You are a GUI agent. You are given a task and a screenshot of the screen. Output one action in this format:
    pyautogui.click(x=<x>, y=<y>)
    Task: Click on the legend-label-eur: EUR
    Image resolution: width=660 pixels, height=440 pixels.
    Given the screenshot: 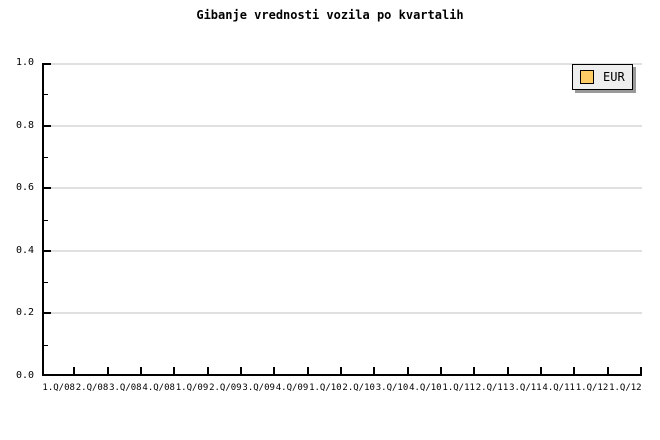 What is the action you would take?
    pyautogui.click(x=614, y=77)
    